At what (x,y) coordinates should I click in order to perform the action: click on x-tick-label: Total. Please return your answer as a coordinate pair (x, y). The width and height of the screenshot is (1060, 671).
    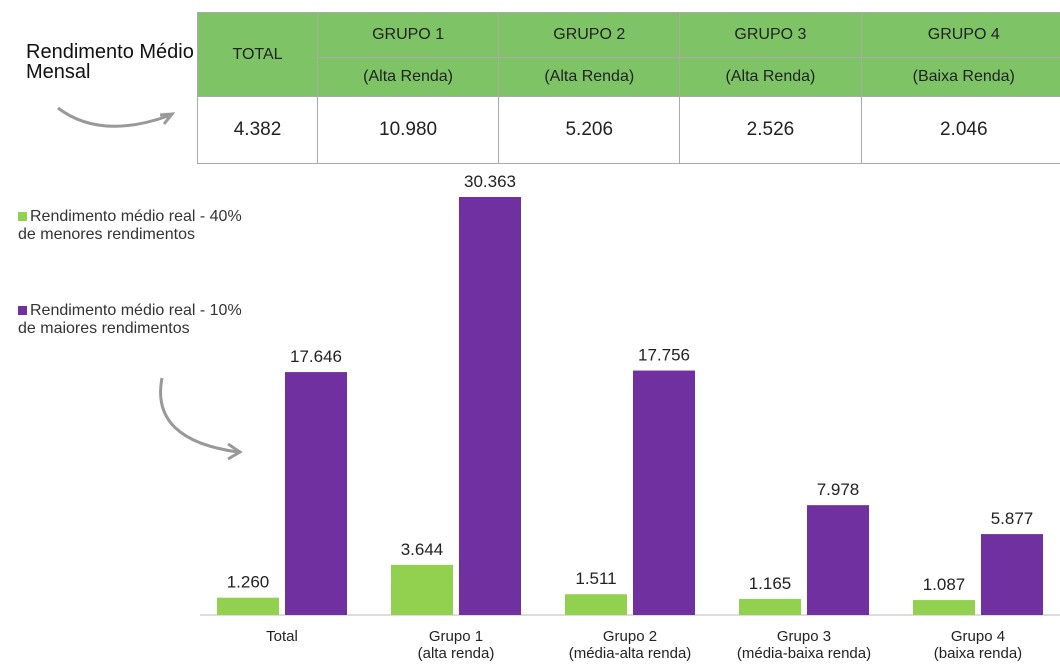
    Looking at the image, I should click on (282, 636).